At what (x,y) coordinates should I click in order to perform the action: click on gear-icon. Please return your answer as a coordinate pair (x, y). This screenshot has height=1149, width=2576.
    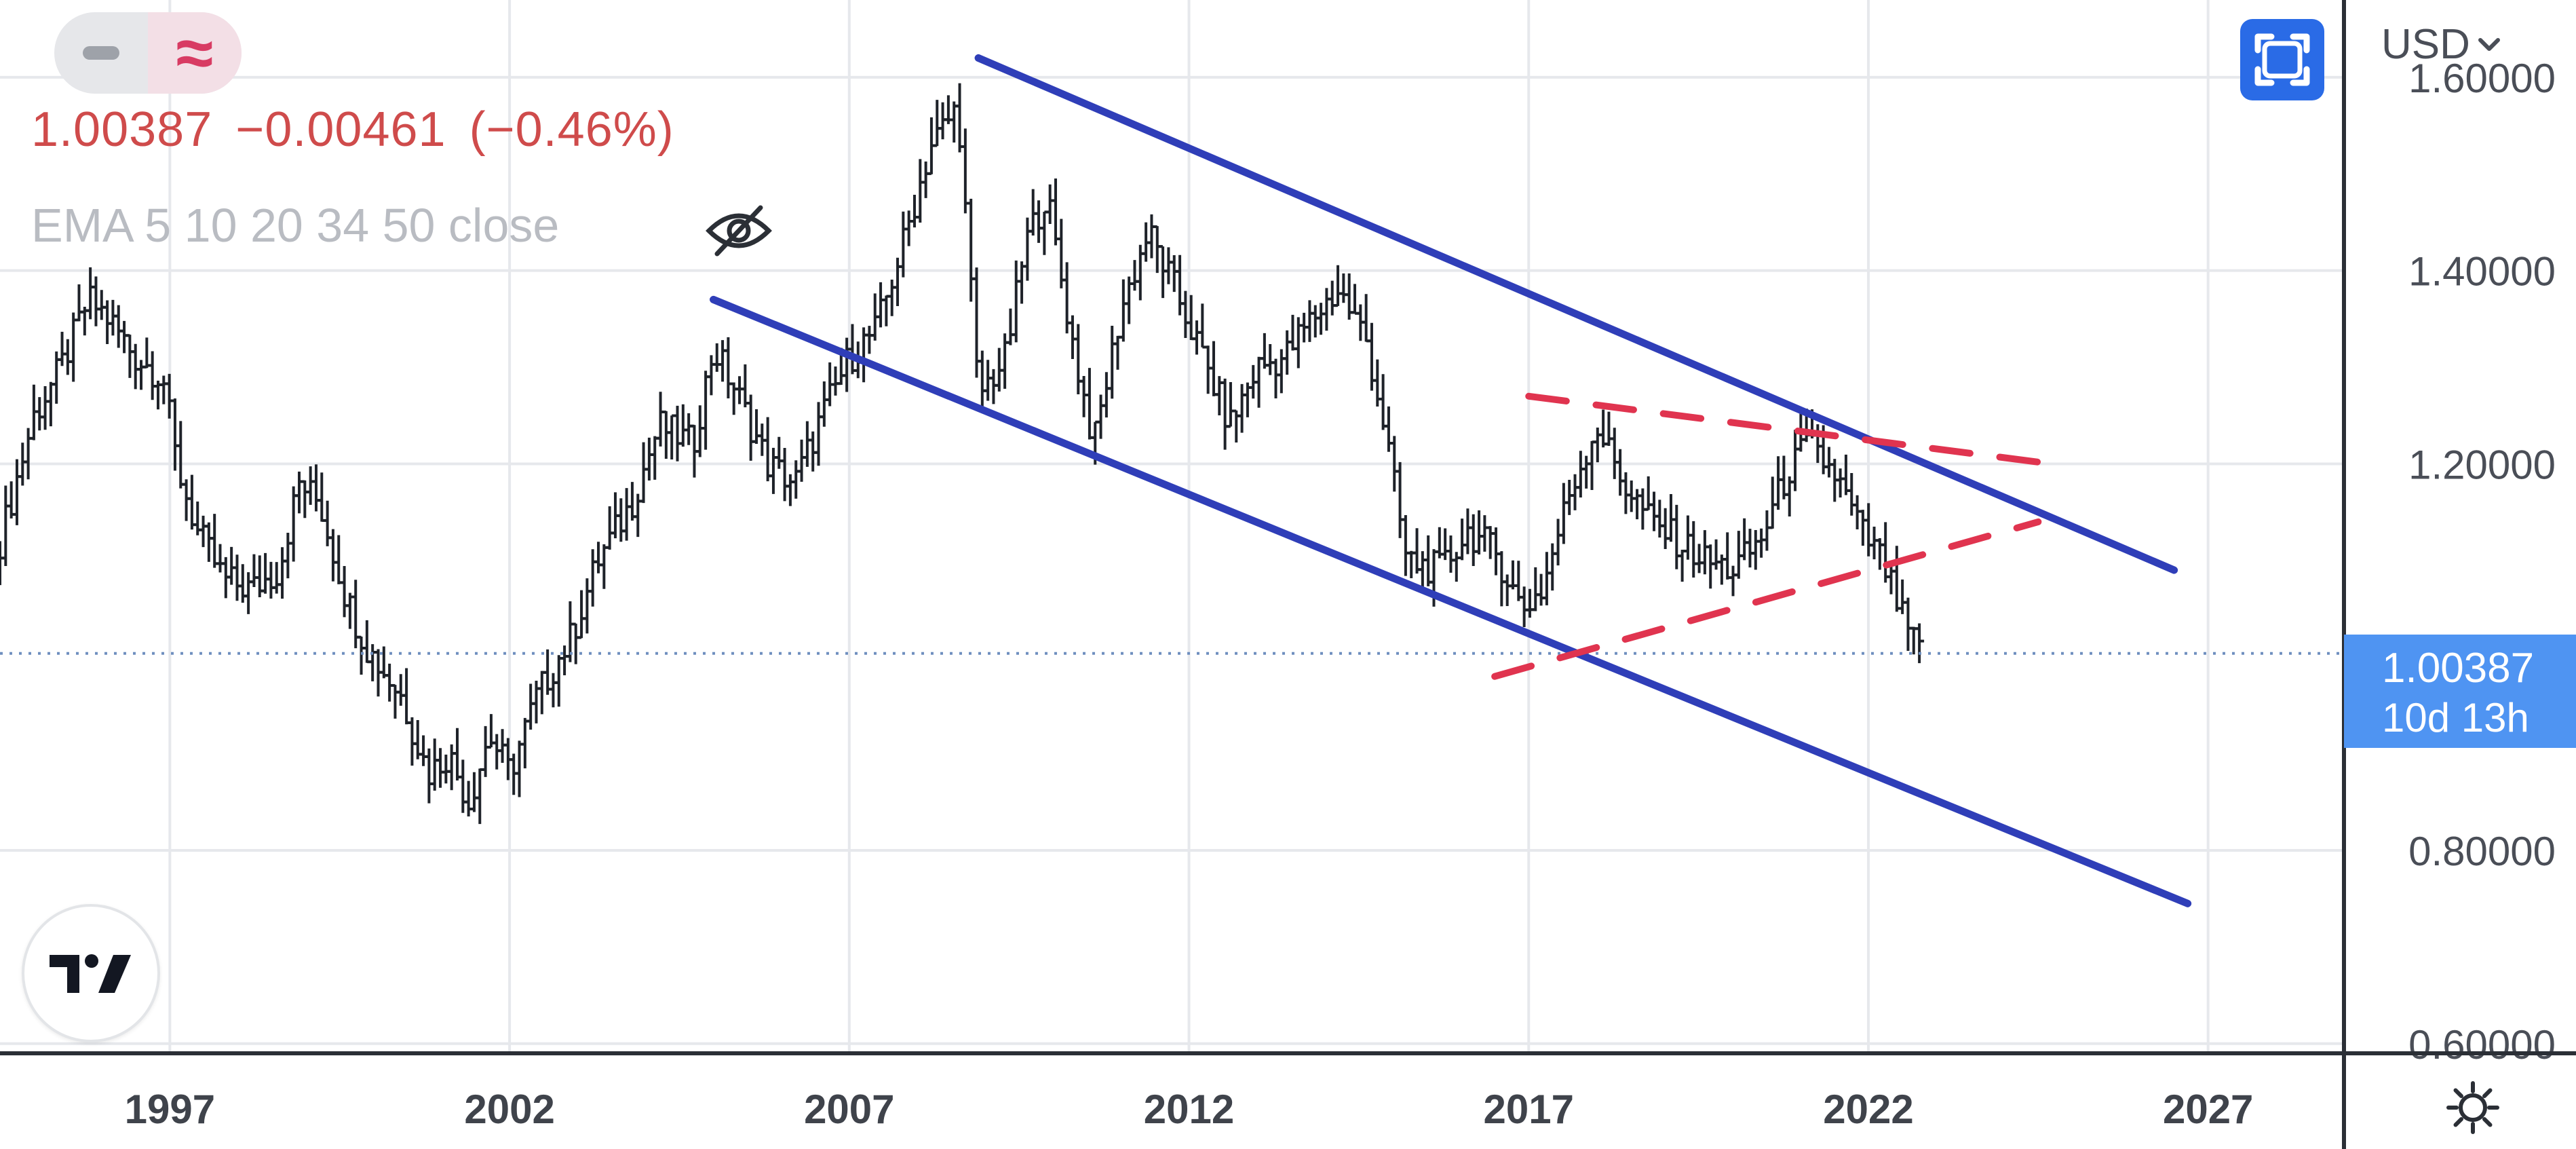
    Looking at the image, I should click on (2472, 1107).